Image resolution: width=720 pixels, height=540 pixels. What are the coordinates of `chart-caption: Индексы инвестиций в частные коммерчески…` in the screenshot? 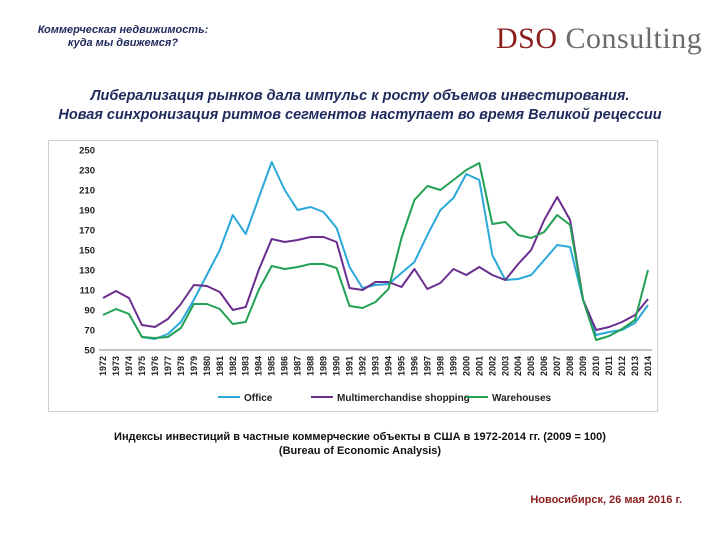 It's located at (360, 444).